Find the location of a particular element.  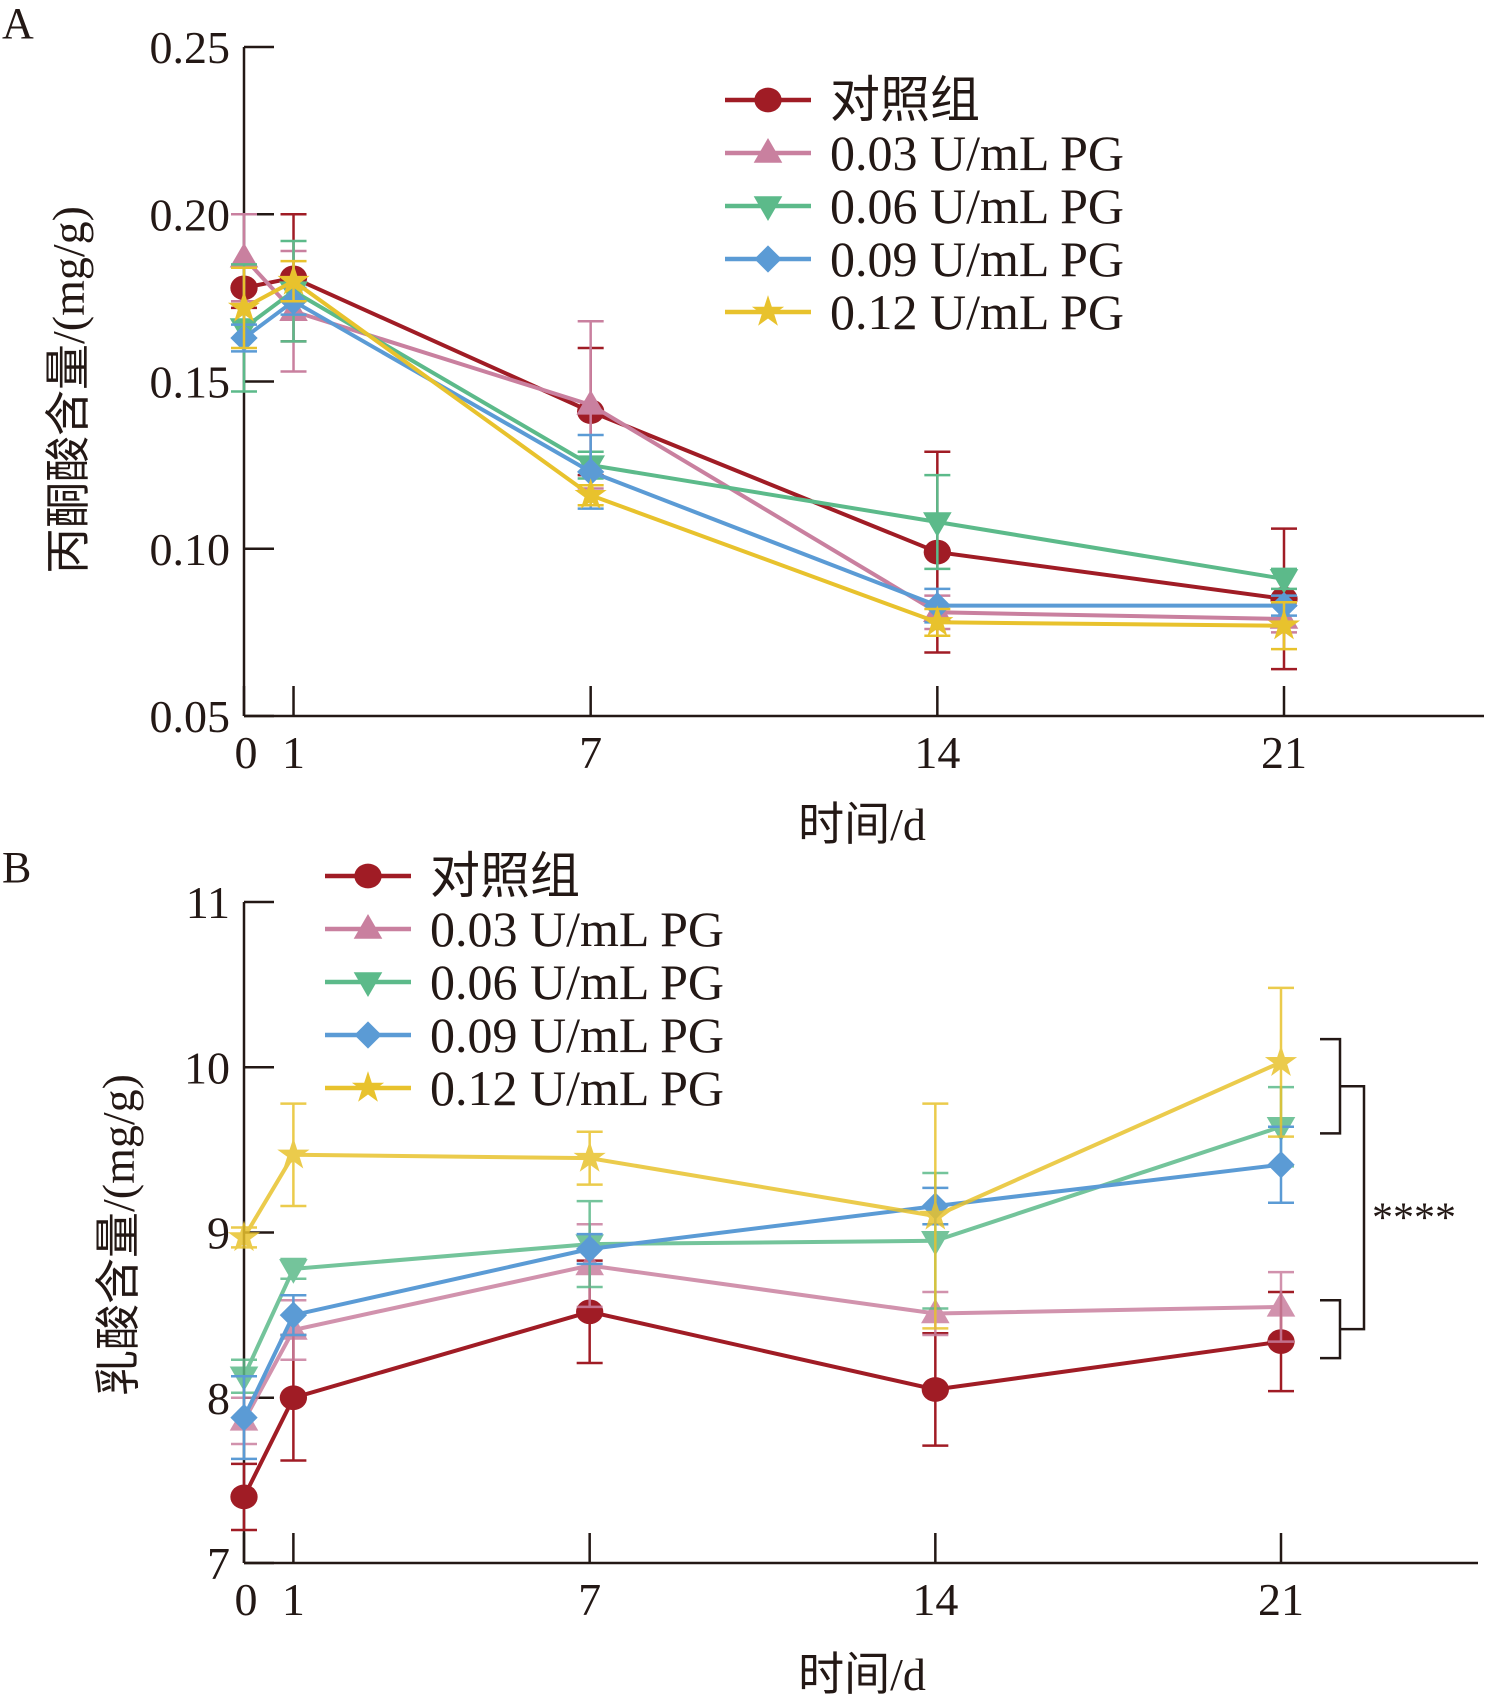

chart-b-y-tick-label: 10 is located at coordinates (207, 1067).